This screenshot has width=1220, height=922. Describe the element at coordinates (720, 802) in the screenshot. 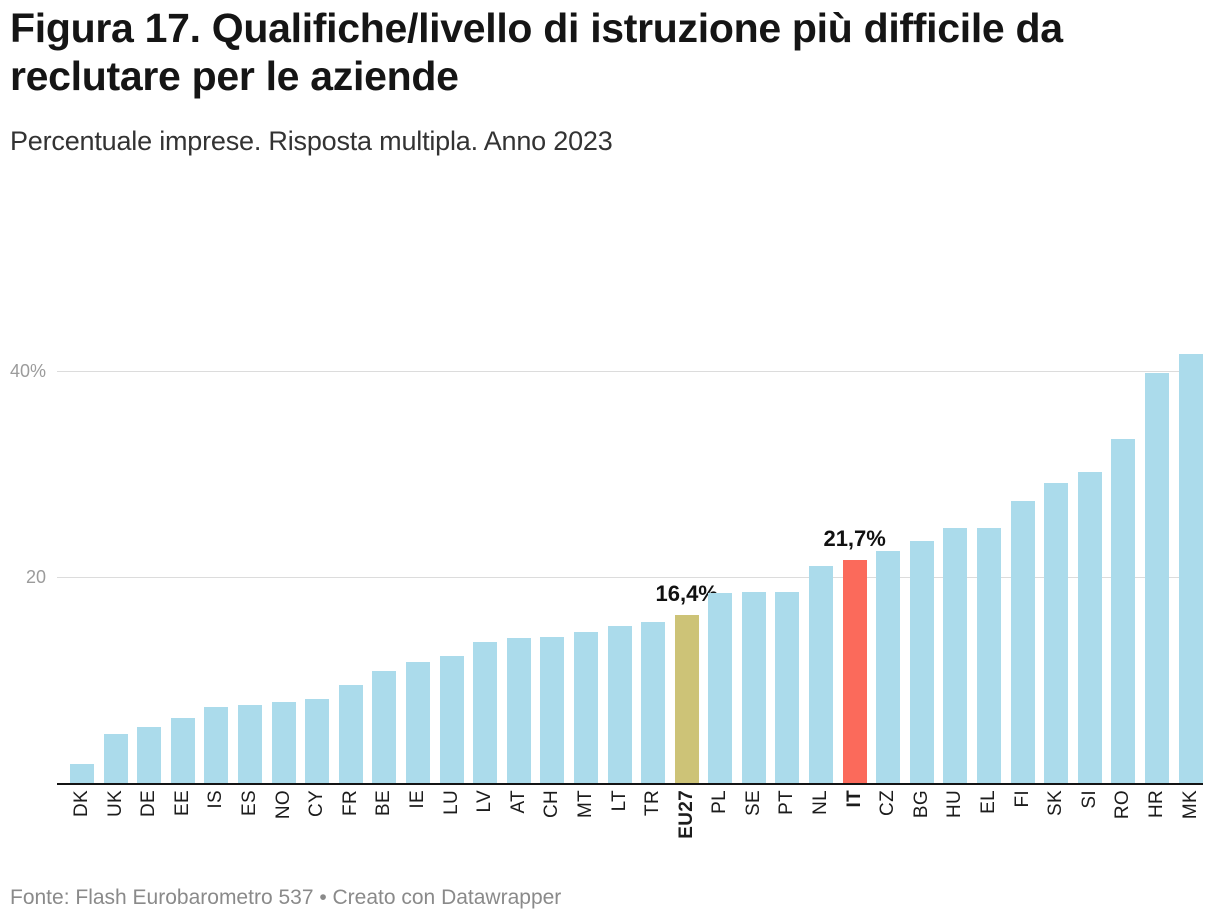

I see `x-label-pl: PL` at that location.